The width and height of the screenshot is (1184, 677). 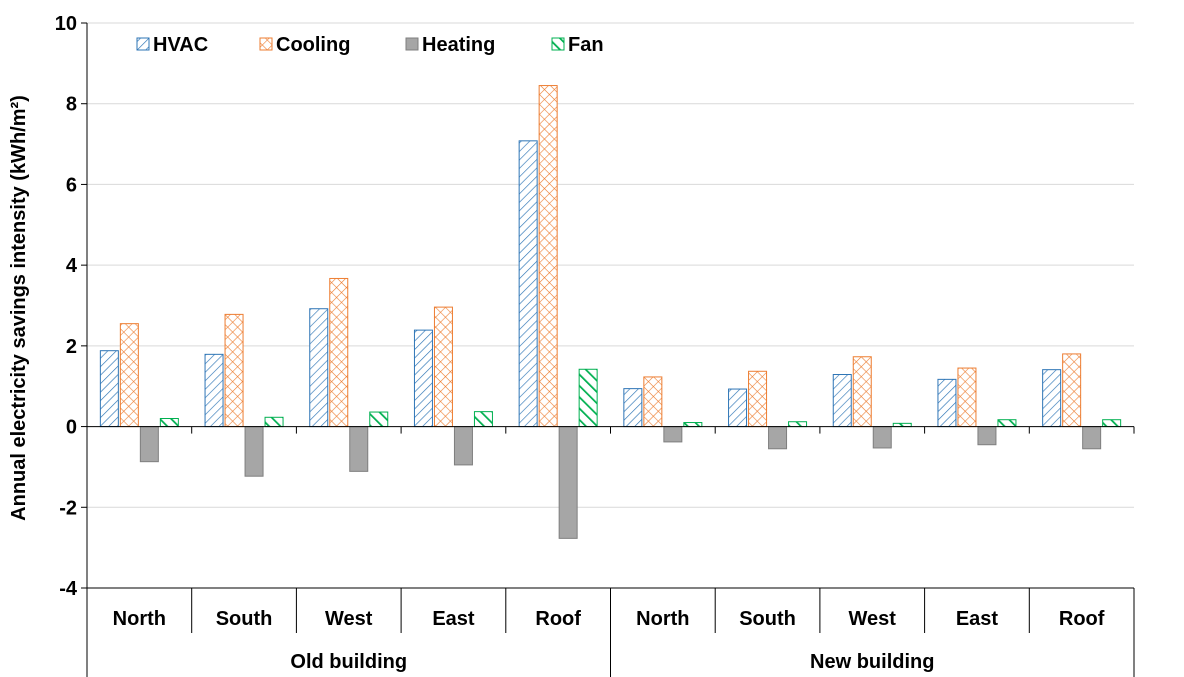 I want to click on legend-label-cooling: Cooling, so click(x=313, y=45).